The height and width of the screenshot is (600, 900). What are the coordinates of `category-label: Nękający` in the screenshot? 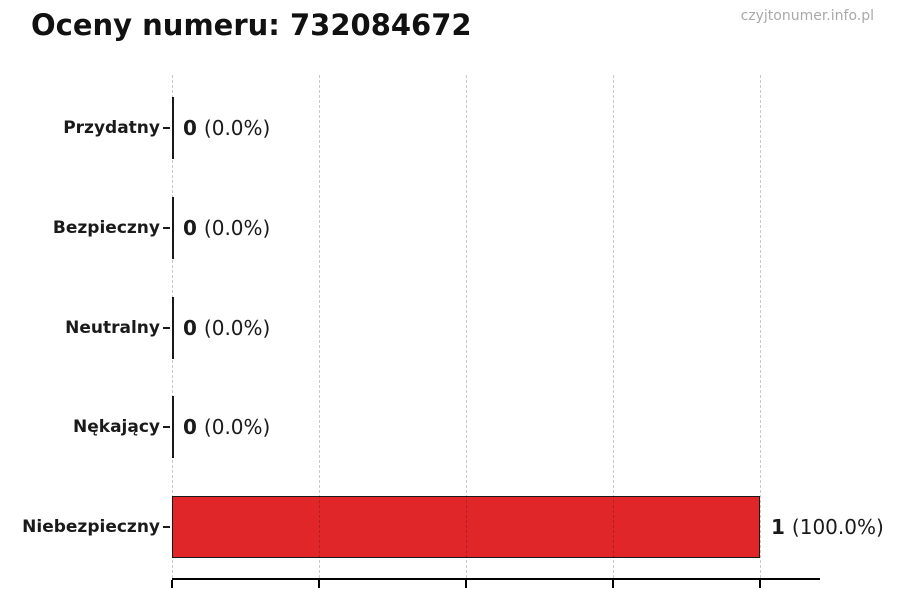 It's located at (116, 427).